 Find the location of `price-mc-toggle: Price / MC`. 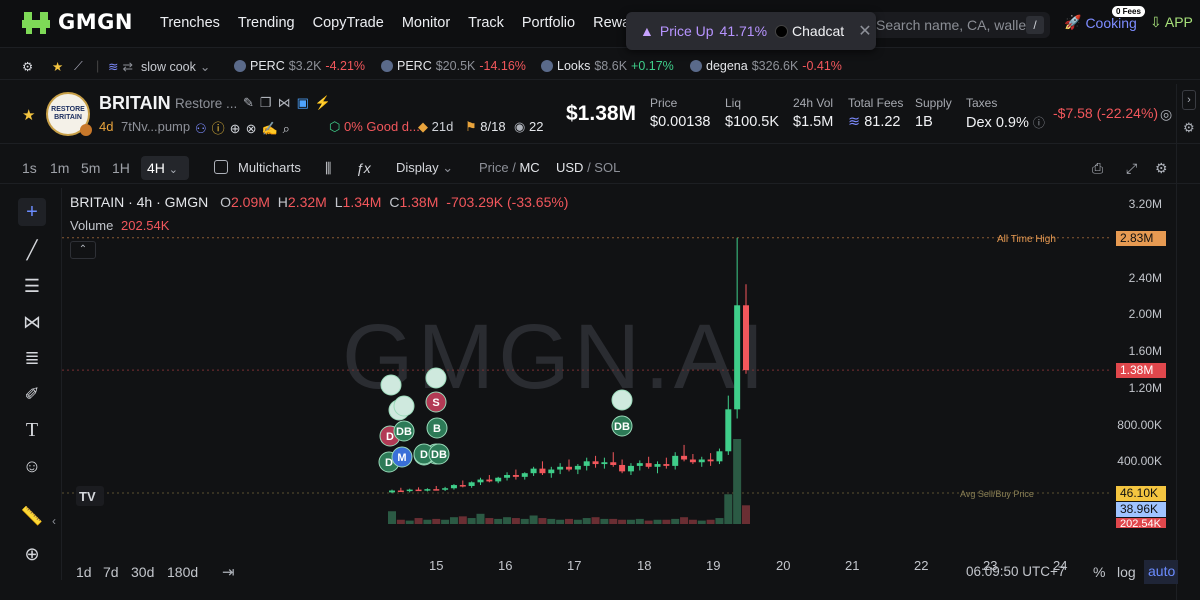

price-mc-toggle: Price / MC is located at coordinates (509, 167).